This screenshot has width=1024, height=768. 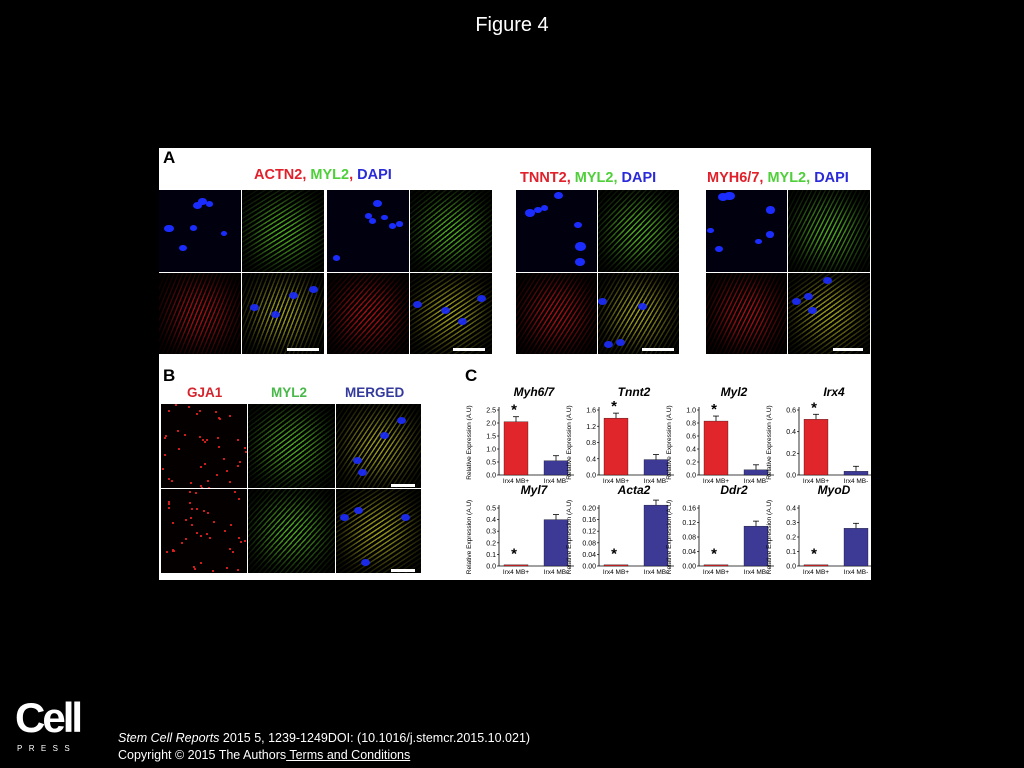 I want to click on panel-a-header-myh67: MYH6/7, MYL2, DAPI, so click(x=778, y=178).